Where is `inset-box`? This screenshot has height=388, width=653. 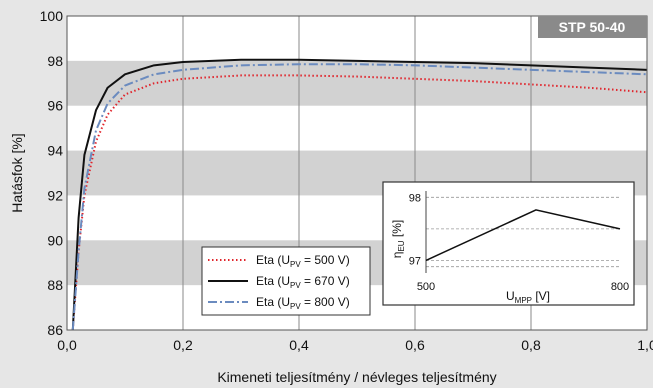 inset-box is located at coordinates (508, 243).